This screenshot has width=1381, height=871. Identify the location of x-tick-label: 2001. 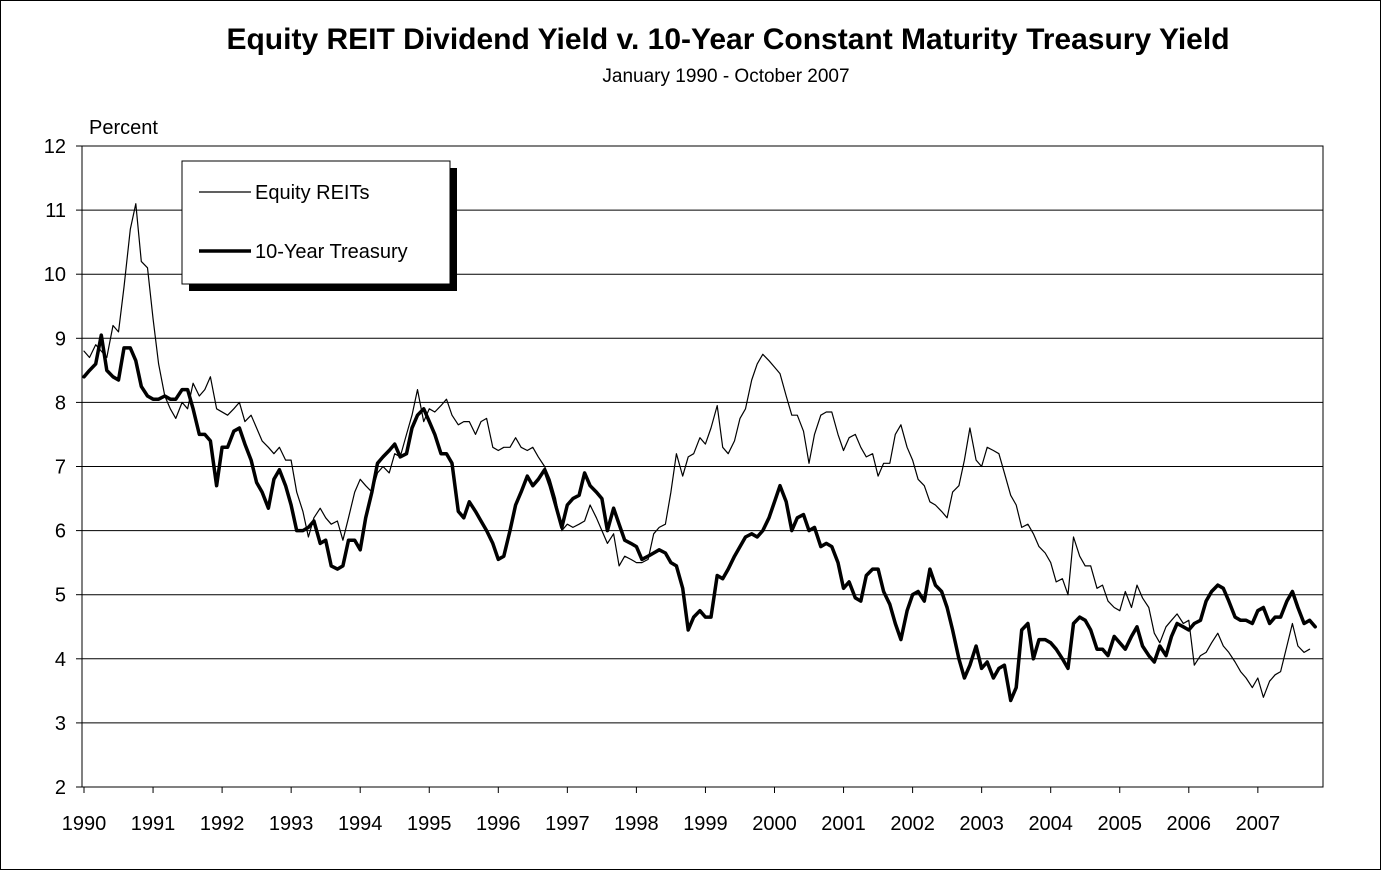
(843, 824).